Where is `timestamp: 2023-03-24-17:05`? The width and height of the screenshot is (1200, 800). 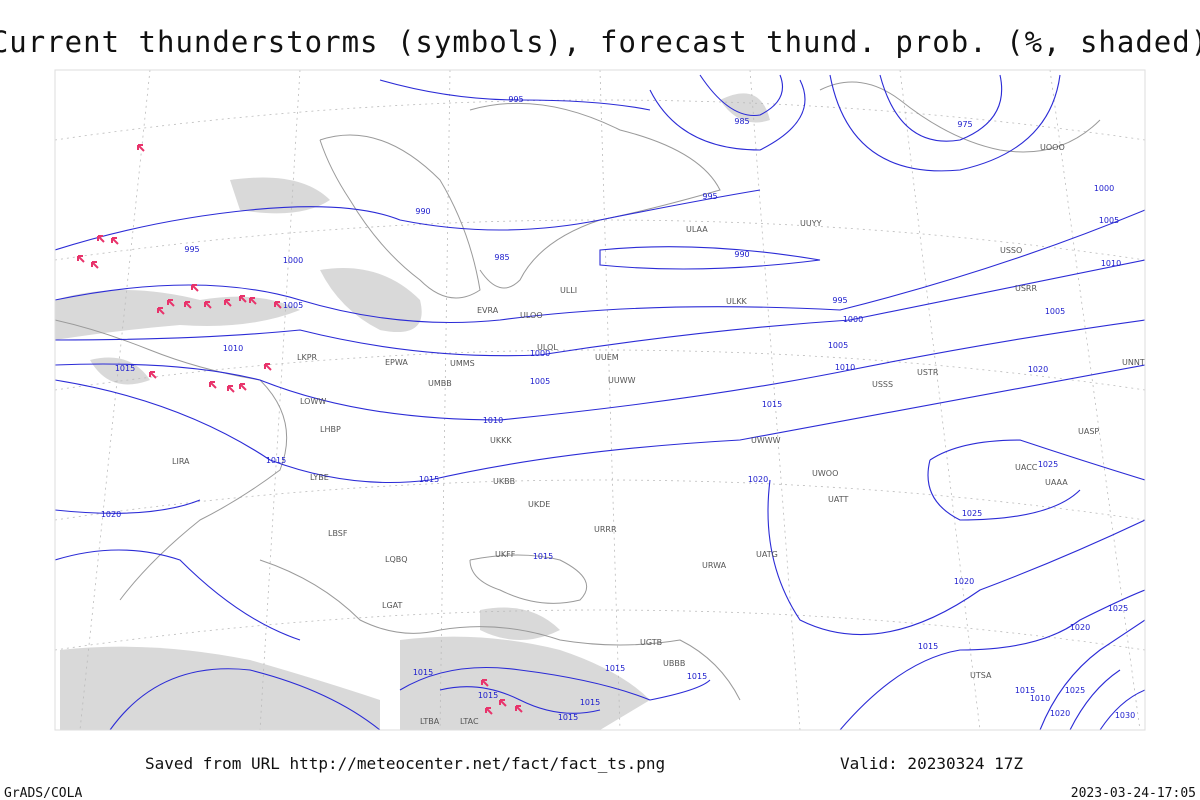
timestamp: 2023-03-24-17:05 is located at coordinates (1133, 793).